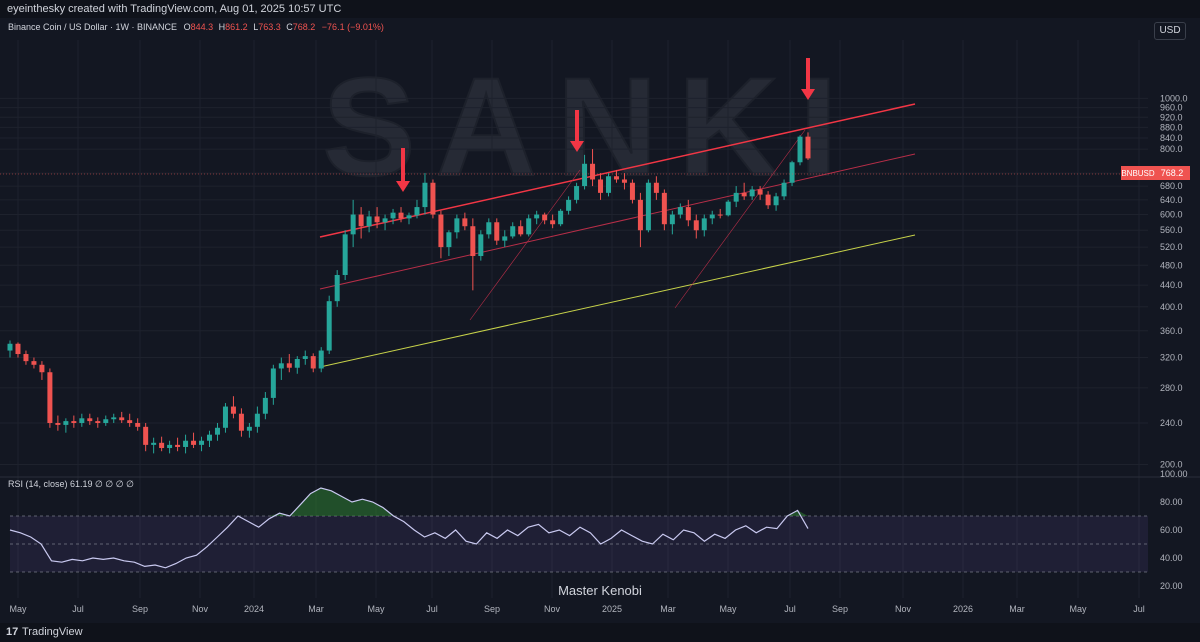 This screenshot has height=642, width=1200. I want to click on last-price-marker: BNBUSD 768.2, so click(595, 173).